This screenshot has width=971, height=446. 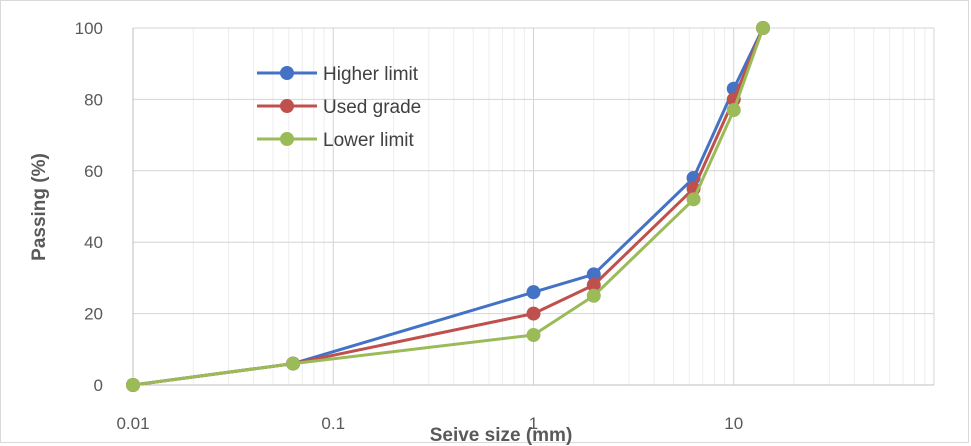 What do you see at coordinates (93, 99) in the screenshot?
I see `y-tick-label: 80` at bounding box center [93, 99].